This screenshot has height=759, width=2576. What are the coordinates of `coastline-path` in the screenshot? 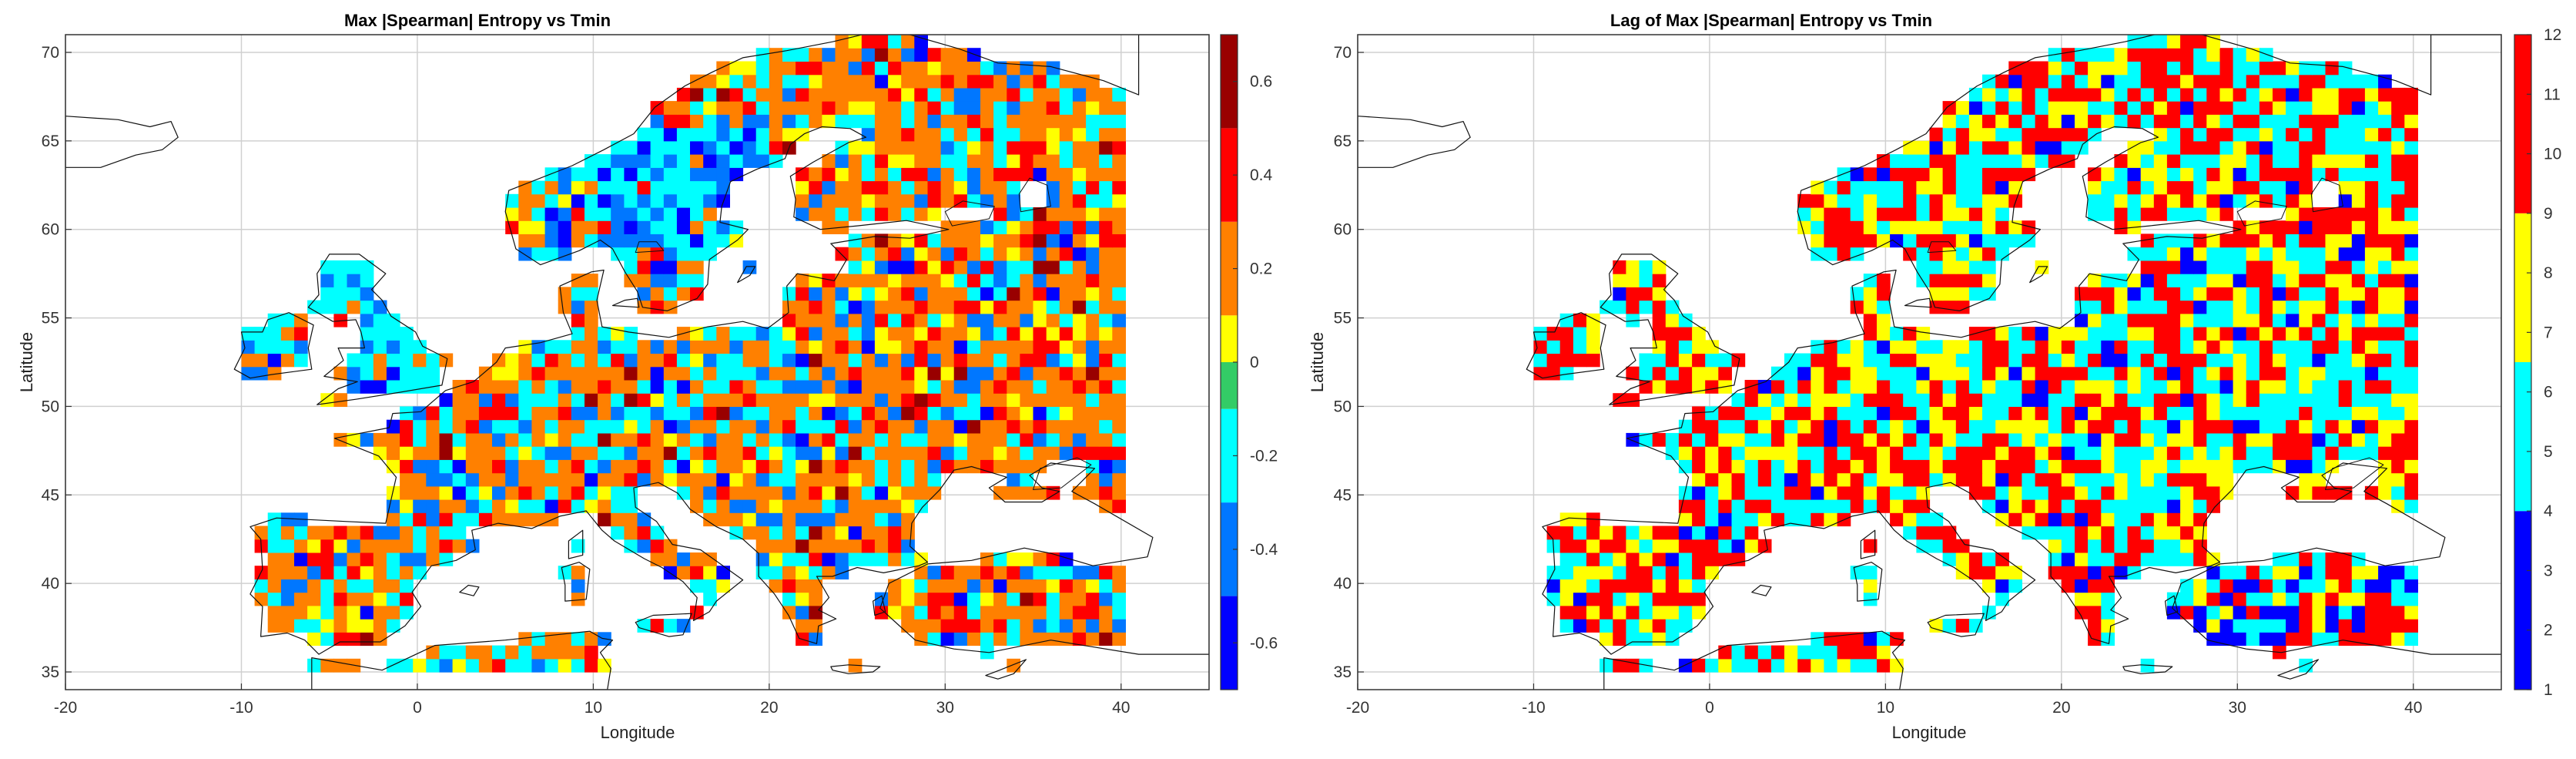 It's located at (1754, 660).